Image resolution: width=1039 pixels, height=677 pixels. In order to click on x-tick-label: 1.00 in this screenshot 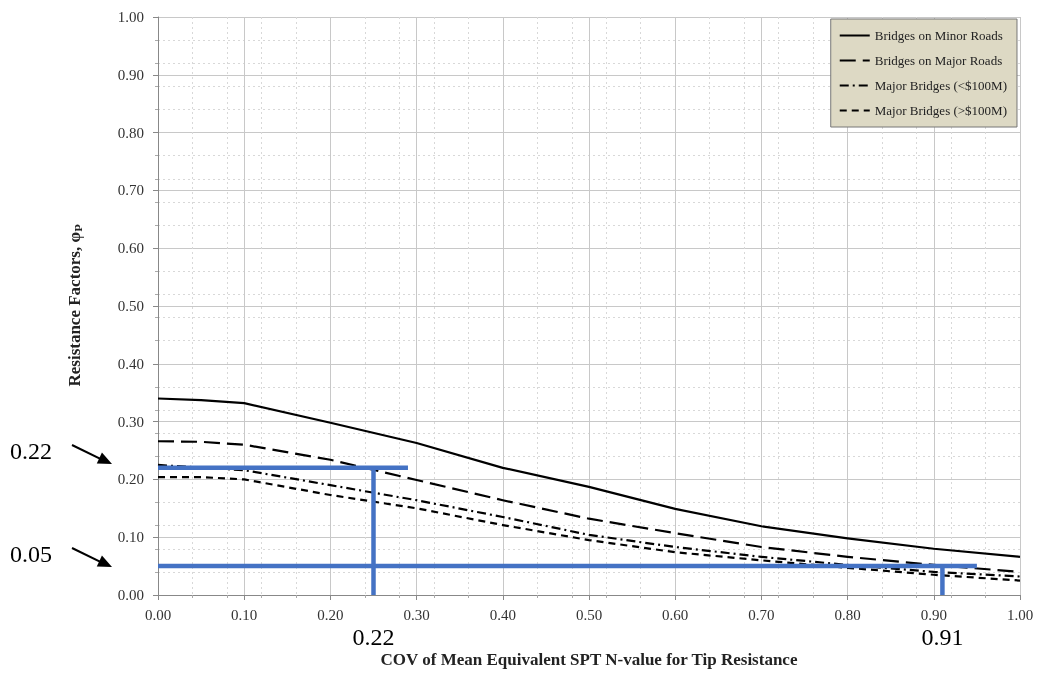, I will do `click(1020, 614)`.